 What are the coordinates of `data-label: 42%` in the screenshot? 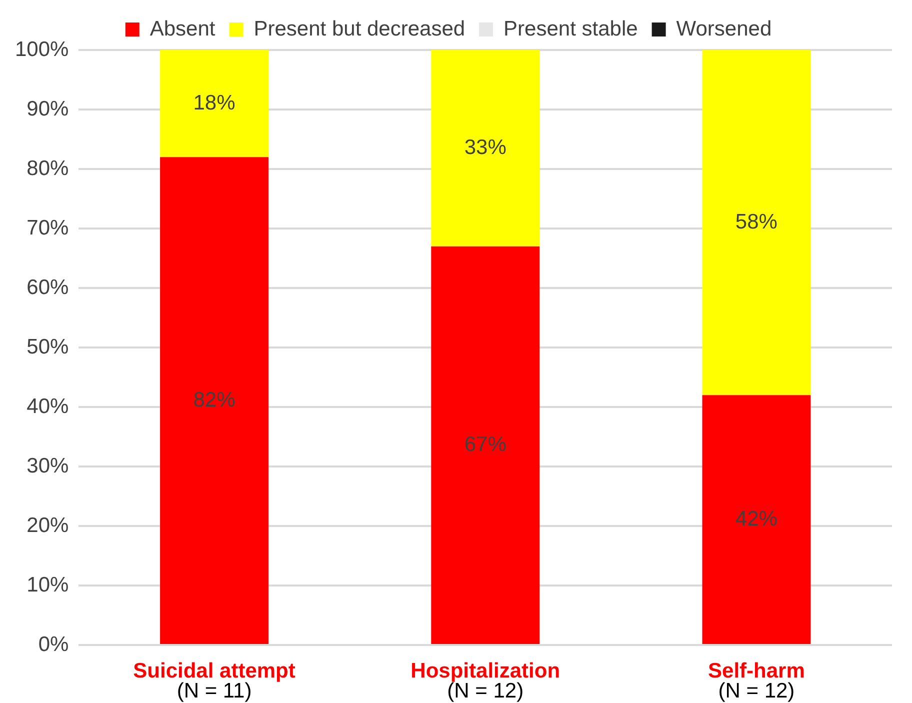 It's located at (756, 518).